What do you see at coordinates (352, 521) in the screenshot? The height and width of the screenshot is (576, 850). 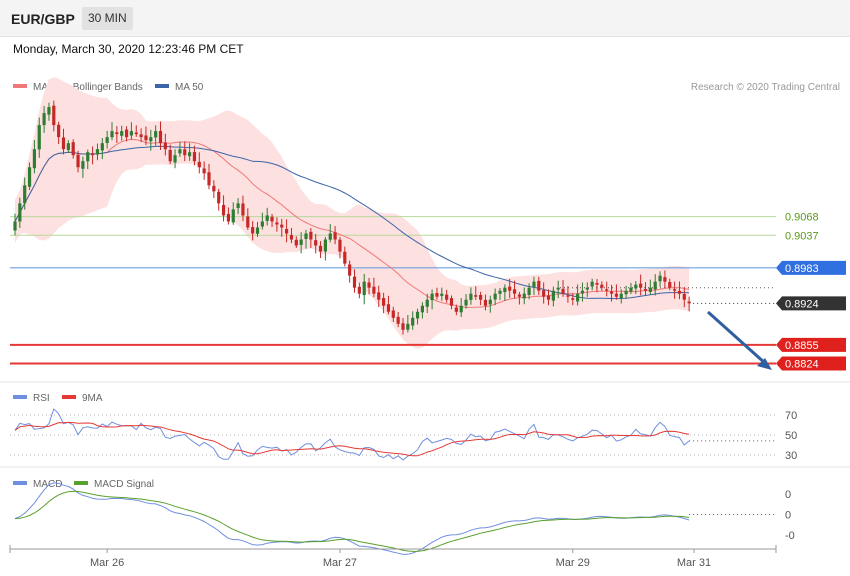 I see `macd-signal-line` at bounding box center [352, 521].